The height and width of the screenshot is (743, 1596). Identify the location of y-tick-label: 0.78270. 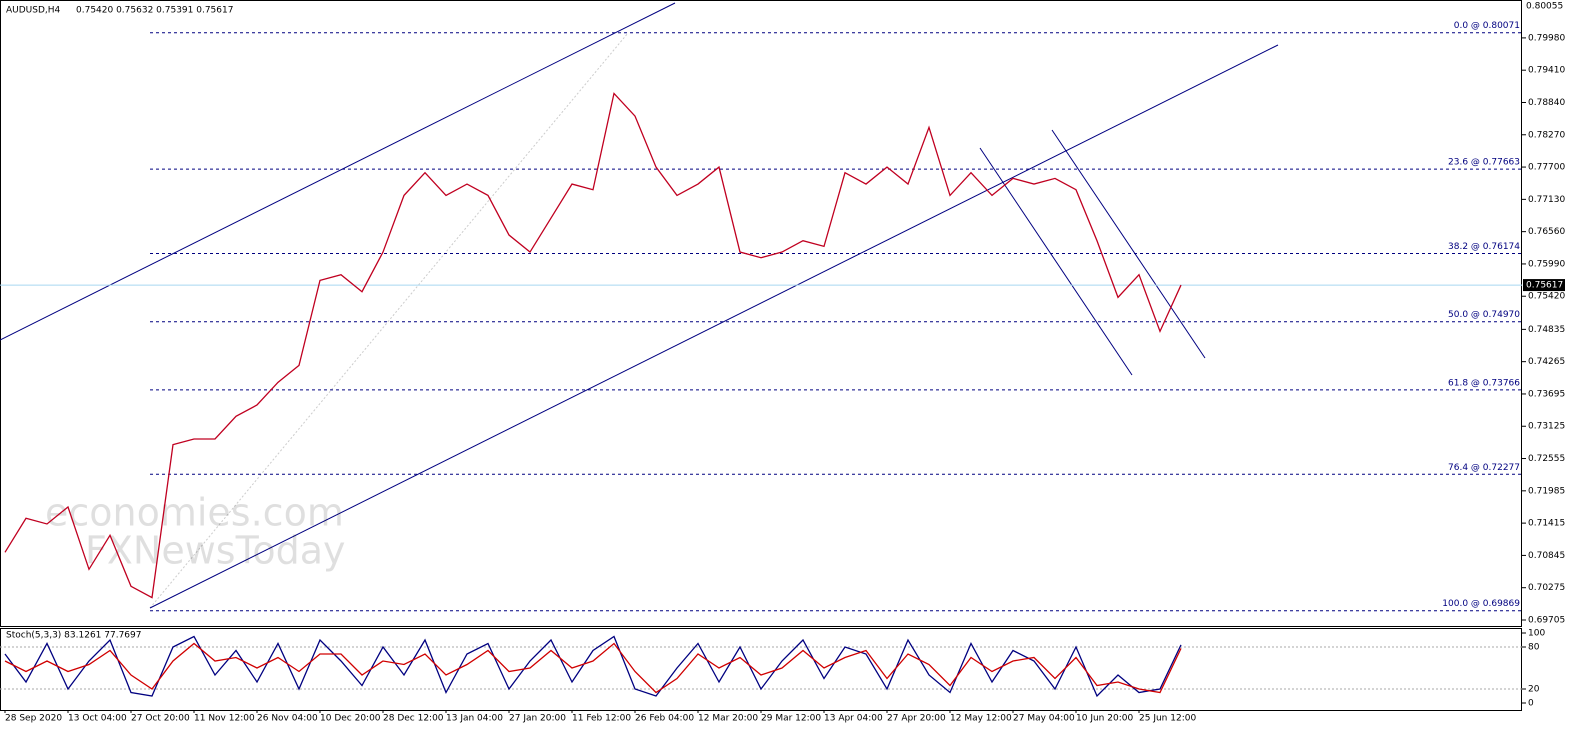
(1546, 135).